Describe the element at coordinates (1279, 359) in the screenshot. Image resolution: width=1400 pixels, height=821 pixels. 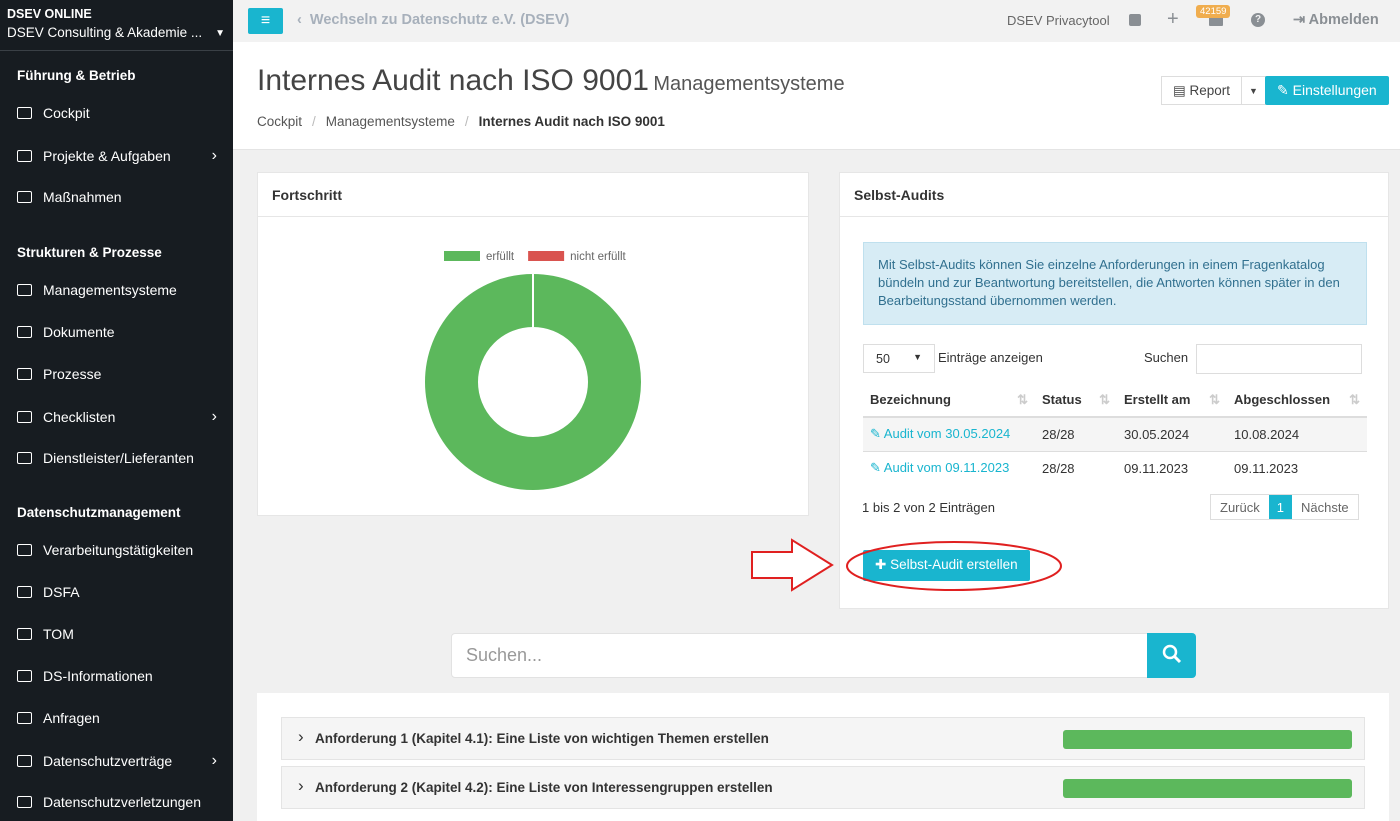
I see `table-search` at that location.